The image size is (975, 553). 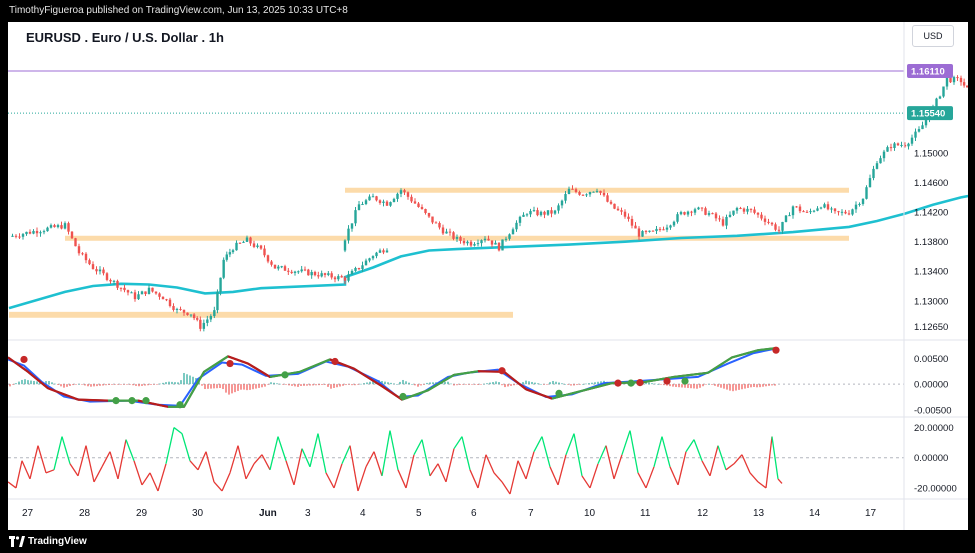 I want to click on macd-pane: 0.00500 0.00000 -0.00500, so click(x=479, y=381).